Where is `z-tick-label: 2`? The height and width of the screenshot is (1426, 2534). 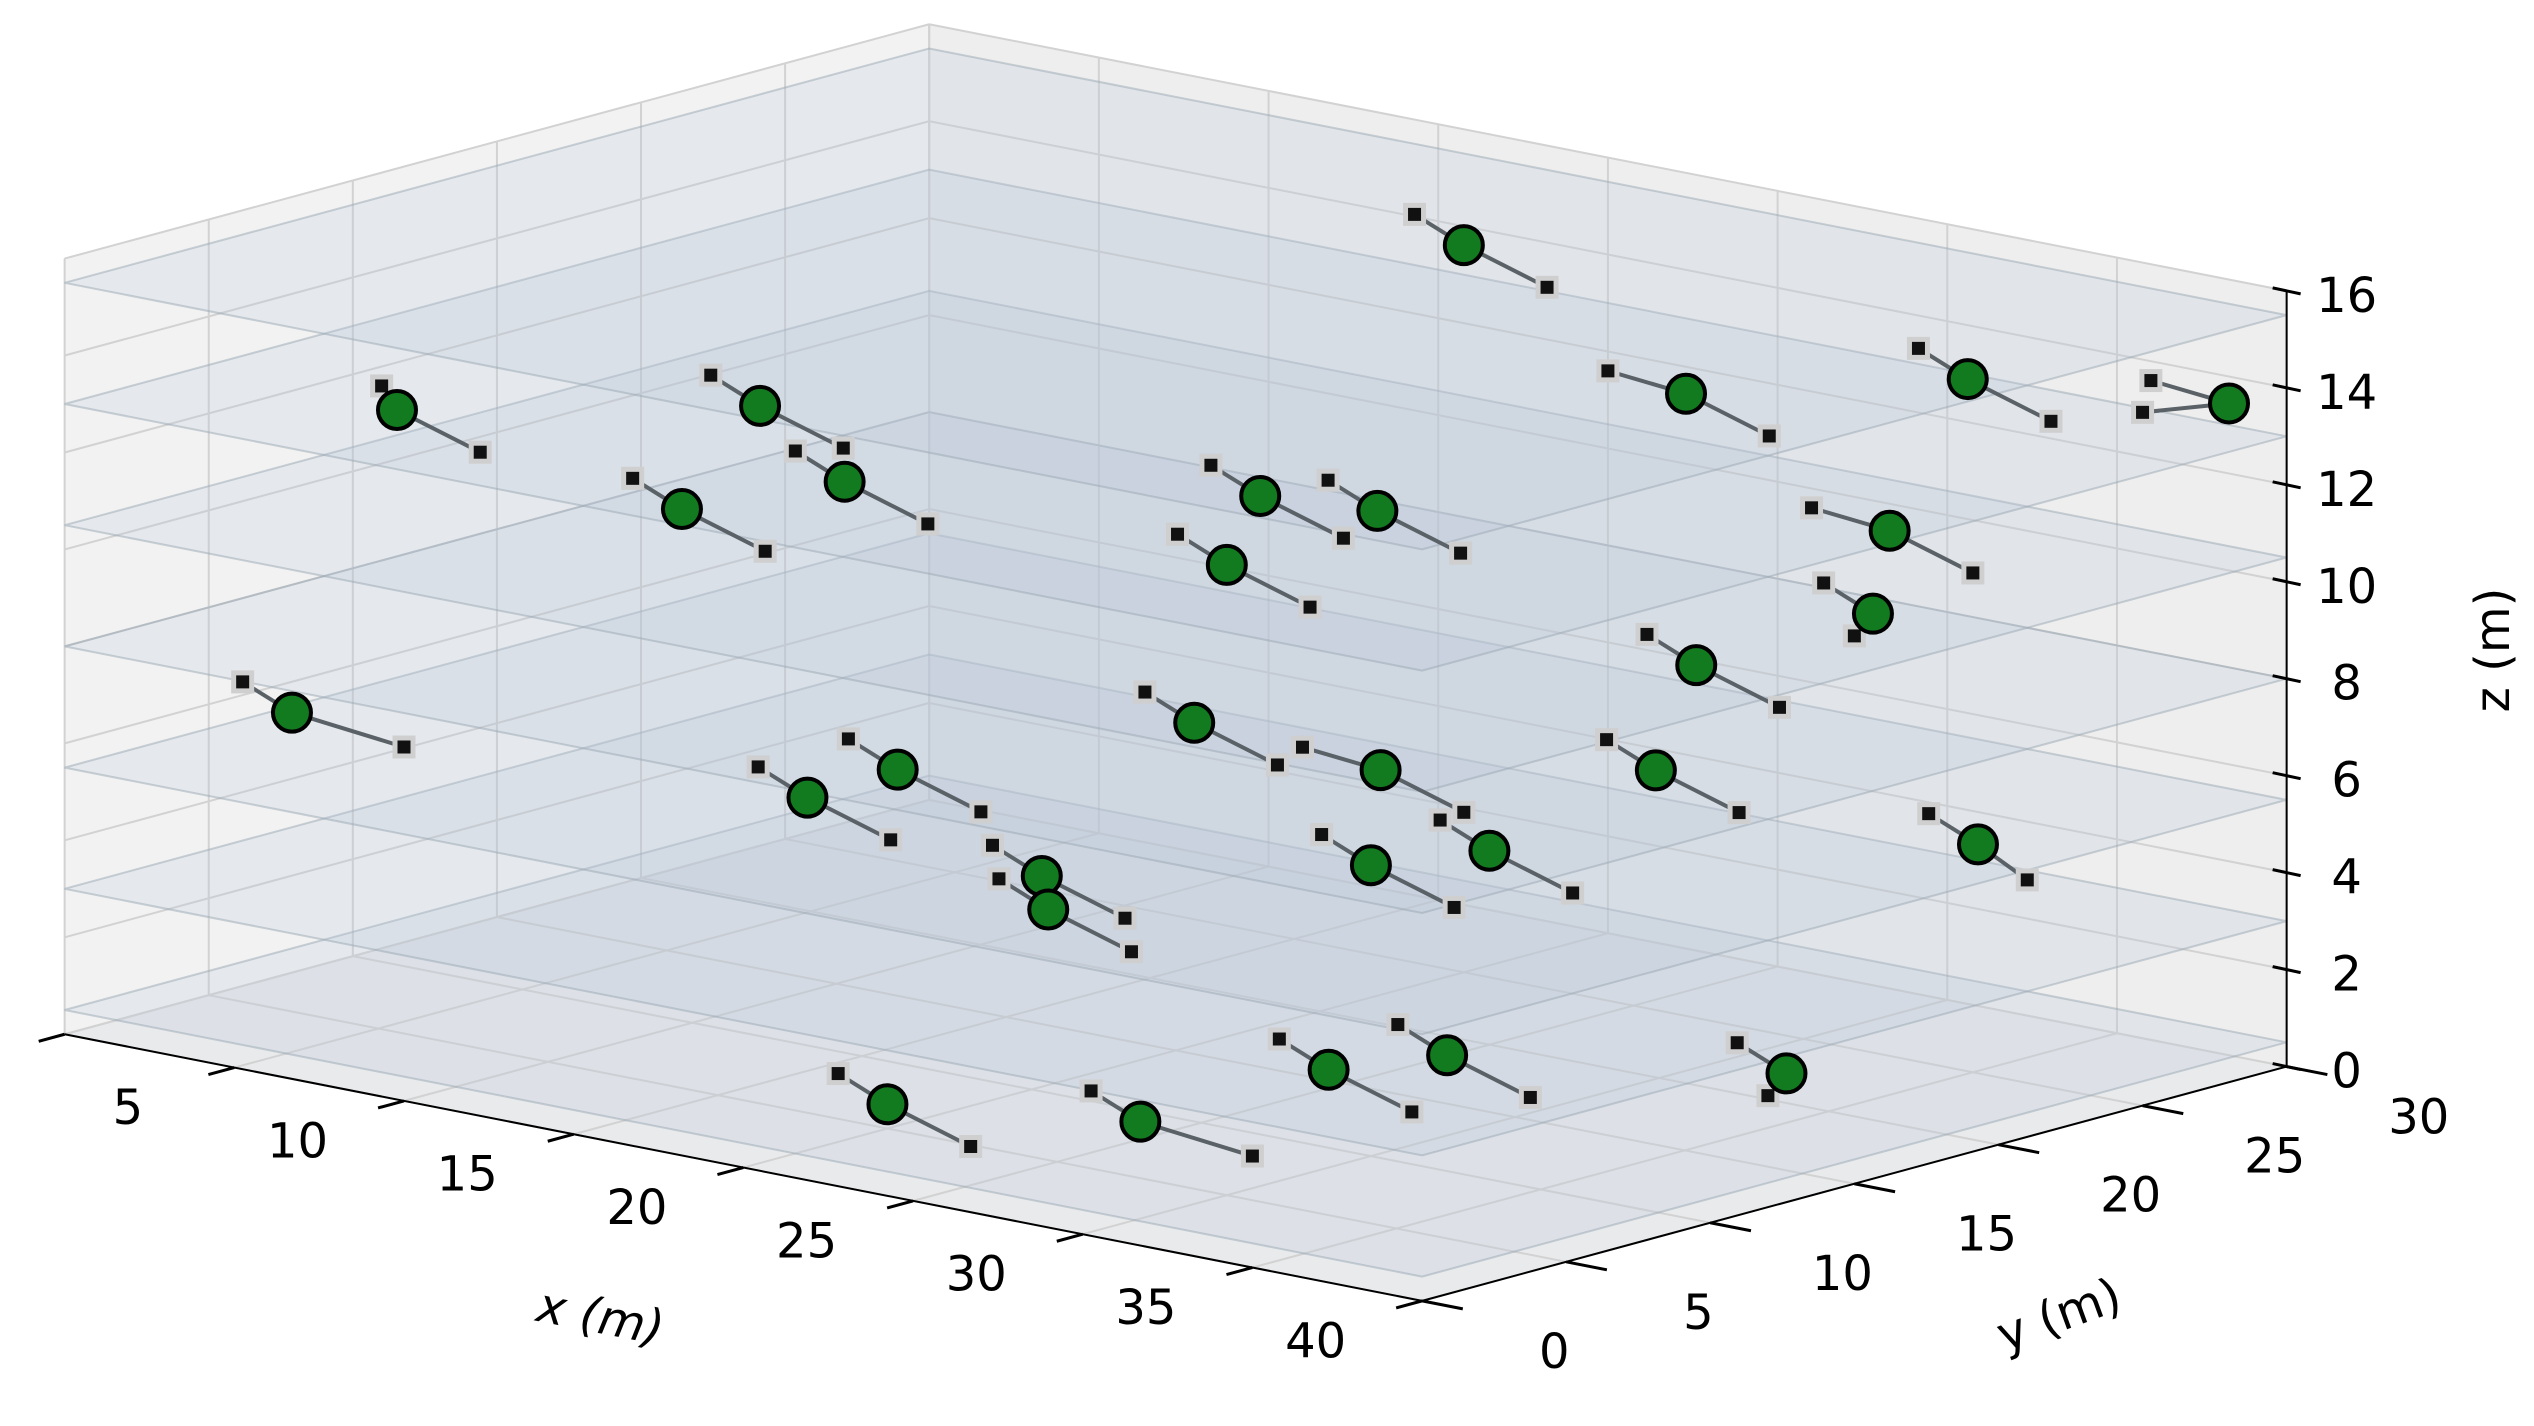 z-tick-label: 2 is located at coordinates (2346, 975).